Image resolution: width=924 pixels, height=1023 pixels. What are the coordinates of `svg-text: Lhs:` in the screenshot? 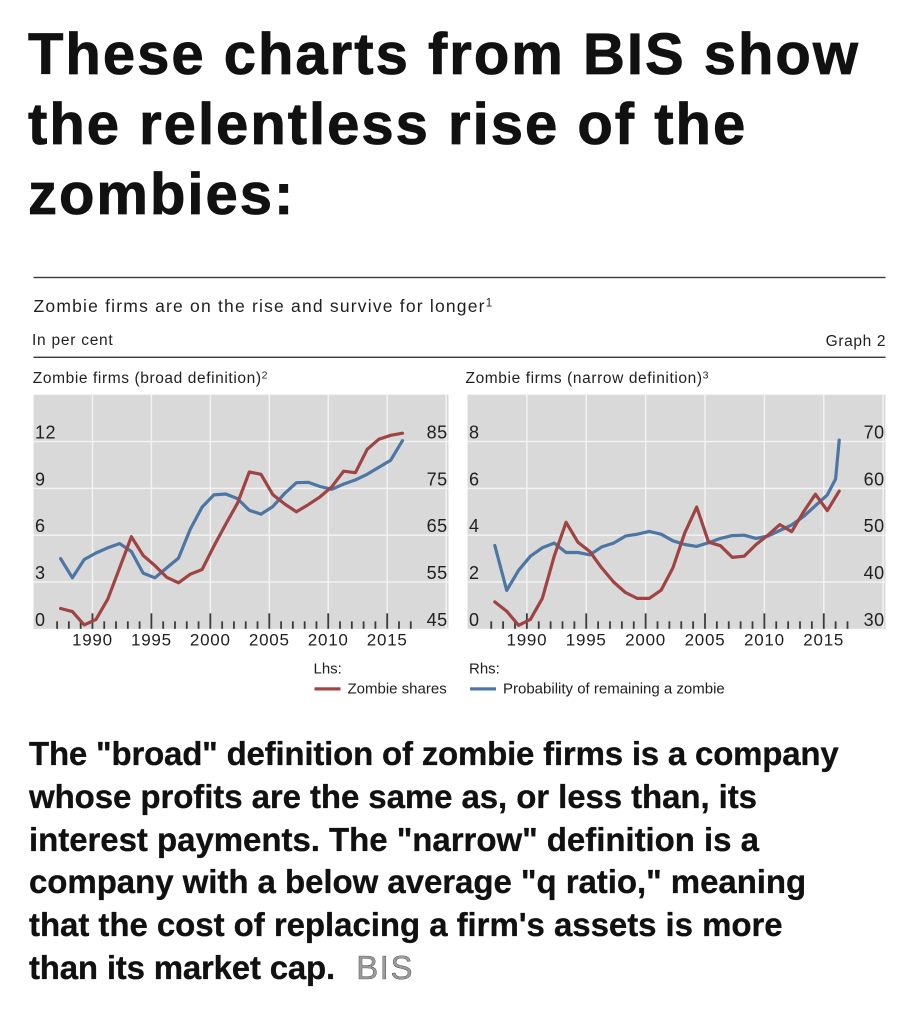 It's located at (328, 669).